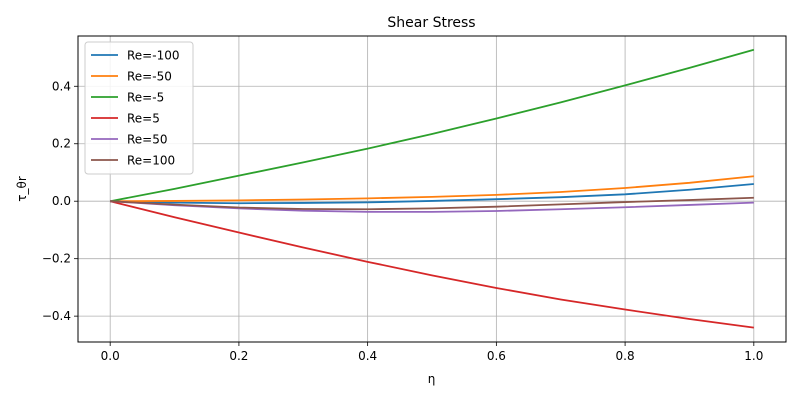  I want to click on chart-title: Shear Stress, so click(431, 23).